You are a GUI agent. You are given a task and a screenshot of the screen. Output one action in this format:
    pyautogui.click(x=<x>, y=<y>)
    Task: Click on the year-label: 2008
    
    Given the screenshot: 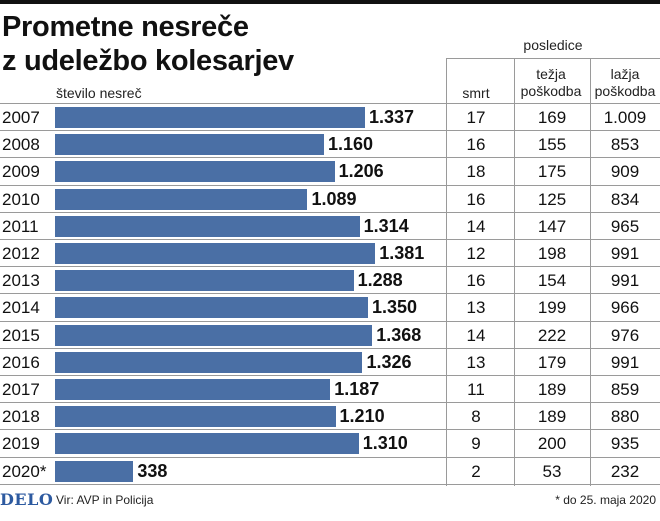 What is the action you would take?
    pyautogui.click(x=21, y=145)
    